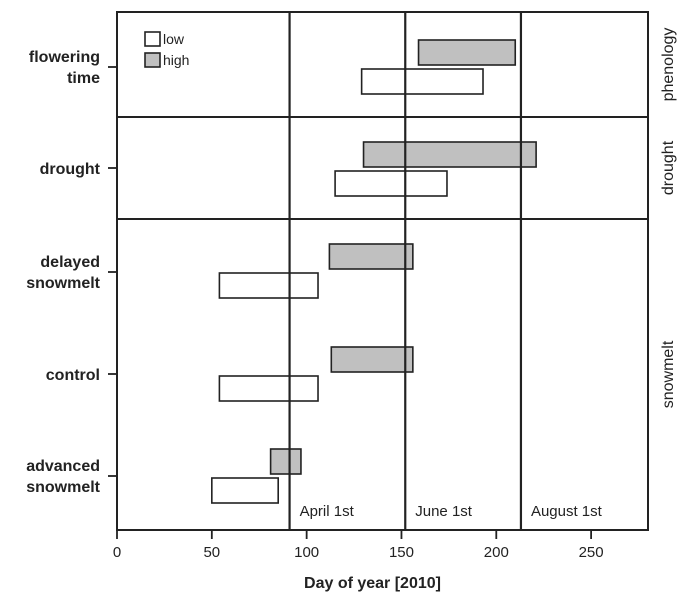 The width and height of the screenshot is (677, 596). I want to click on category-label: flowering time, so click(64, 68).